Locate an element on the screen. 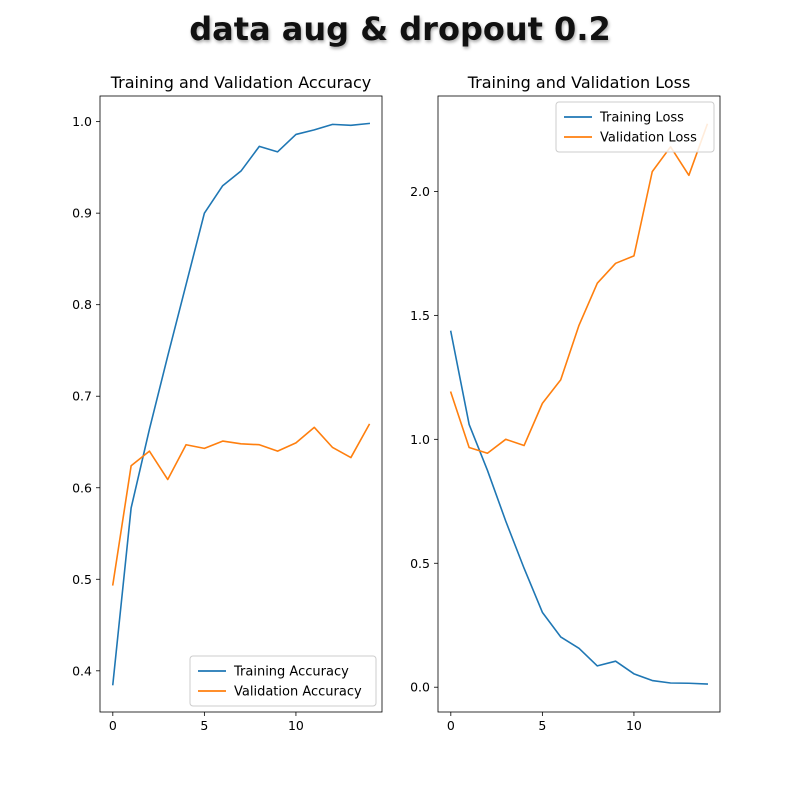 The height and width of the screenshot is (800, 800). y-tick-label: 0.9 is located at coordinates (82, 213).